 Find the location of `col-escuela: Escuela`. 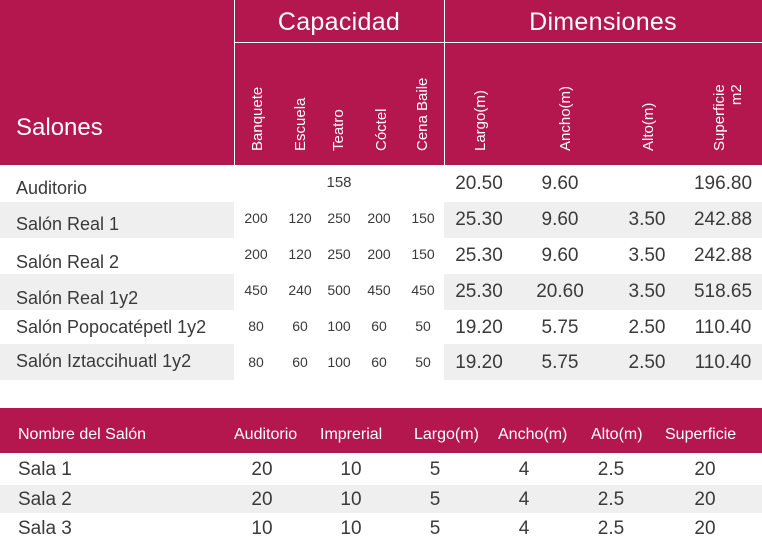

col-escuela: Escuela is located at coordinates (300, 124).